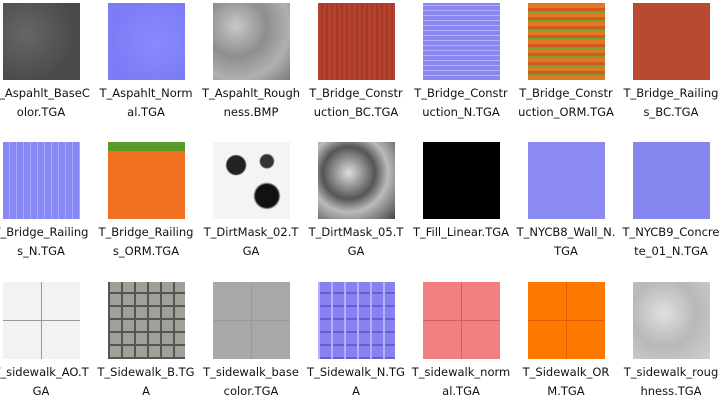 This screenshot has height=405, width=720. I want to click on file-item: T_Sidewalk_ORM.TGA, so click(566, 343).